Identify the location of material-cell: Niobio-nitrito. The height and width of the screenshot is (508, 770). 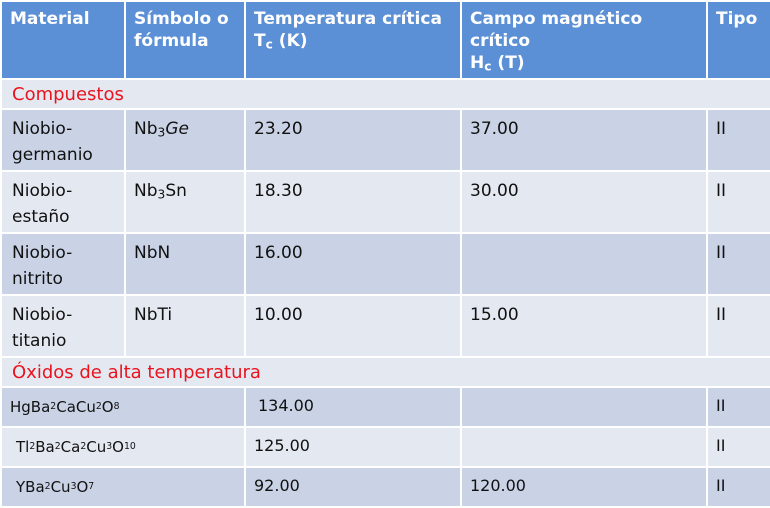
(63, 263).